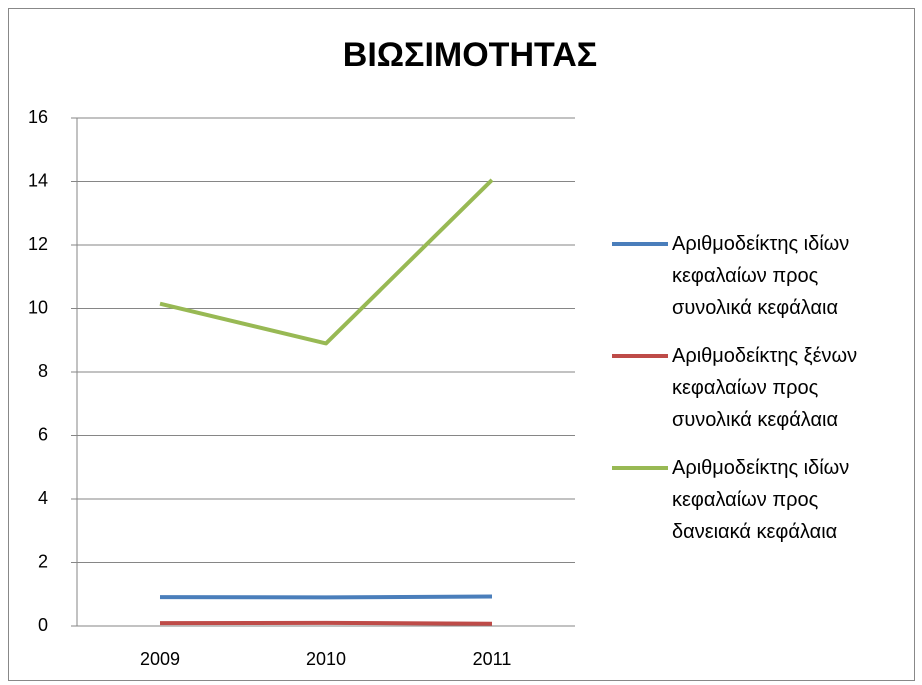 This screenshot has height=685, width=922. I want to click on y-tick-label: 6, so click(43, 434).